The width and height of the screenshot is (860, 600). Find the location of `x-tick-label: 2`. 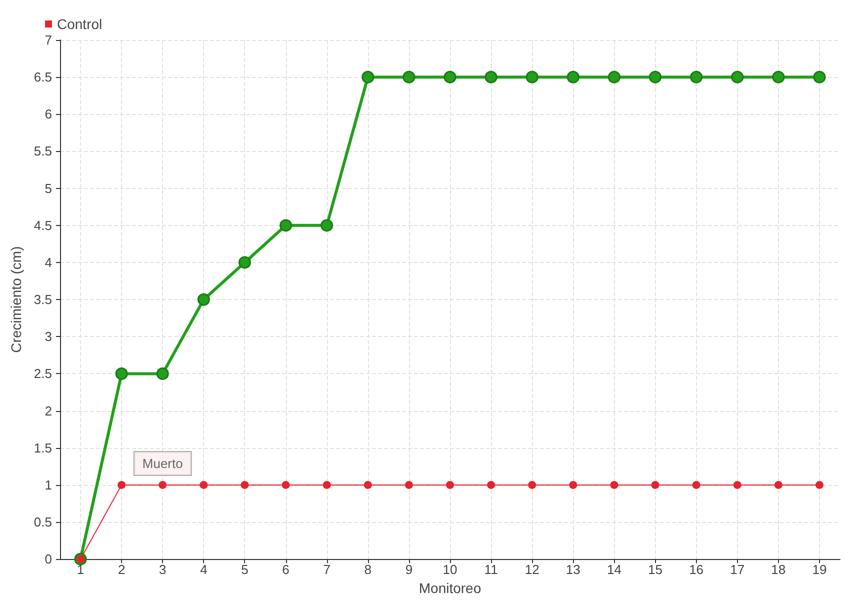

x-tick-label: 2 is located at coordinates (122, 570).